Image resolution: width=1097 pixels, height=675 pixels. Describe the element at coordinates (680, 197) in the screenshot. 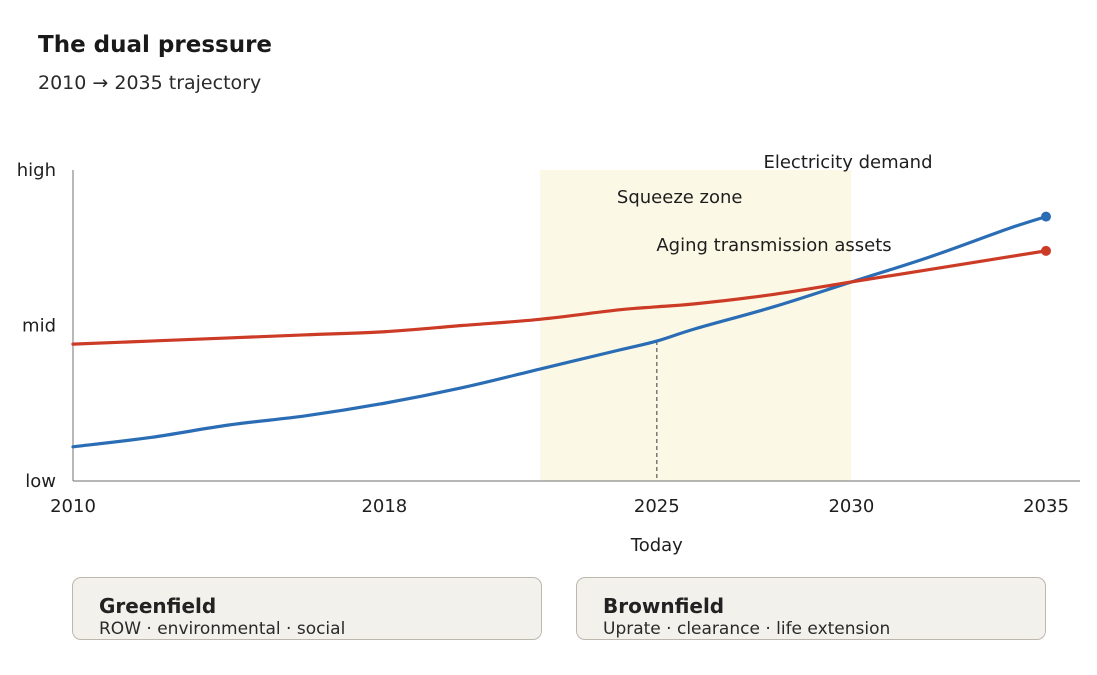

I see `squeeze-zone-label: Squeeze zone` at that location.